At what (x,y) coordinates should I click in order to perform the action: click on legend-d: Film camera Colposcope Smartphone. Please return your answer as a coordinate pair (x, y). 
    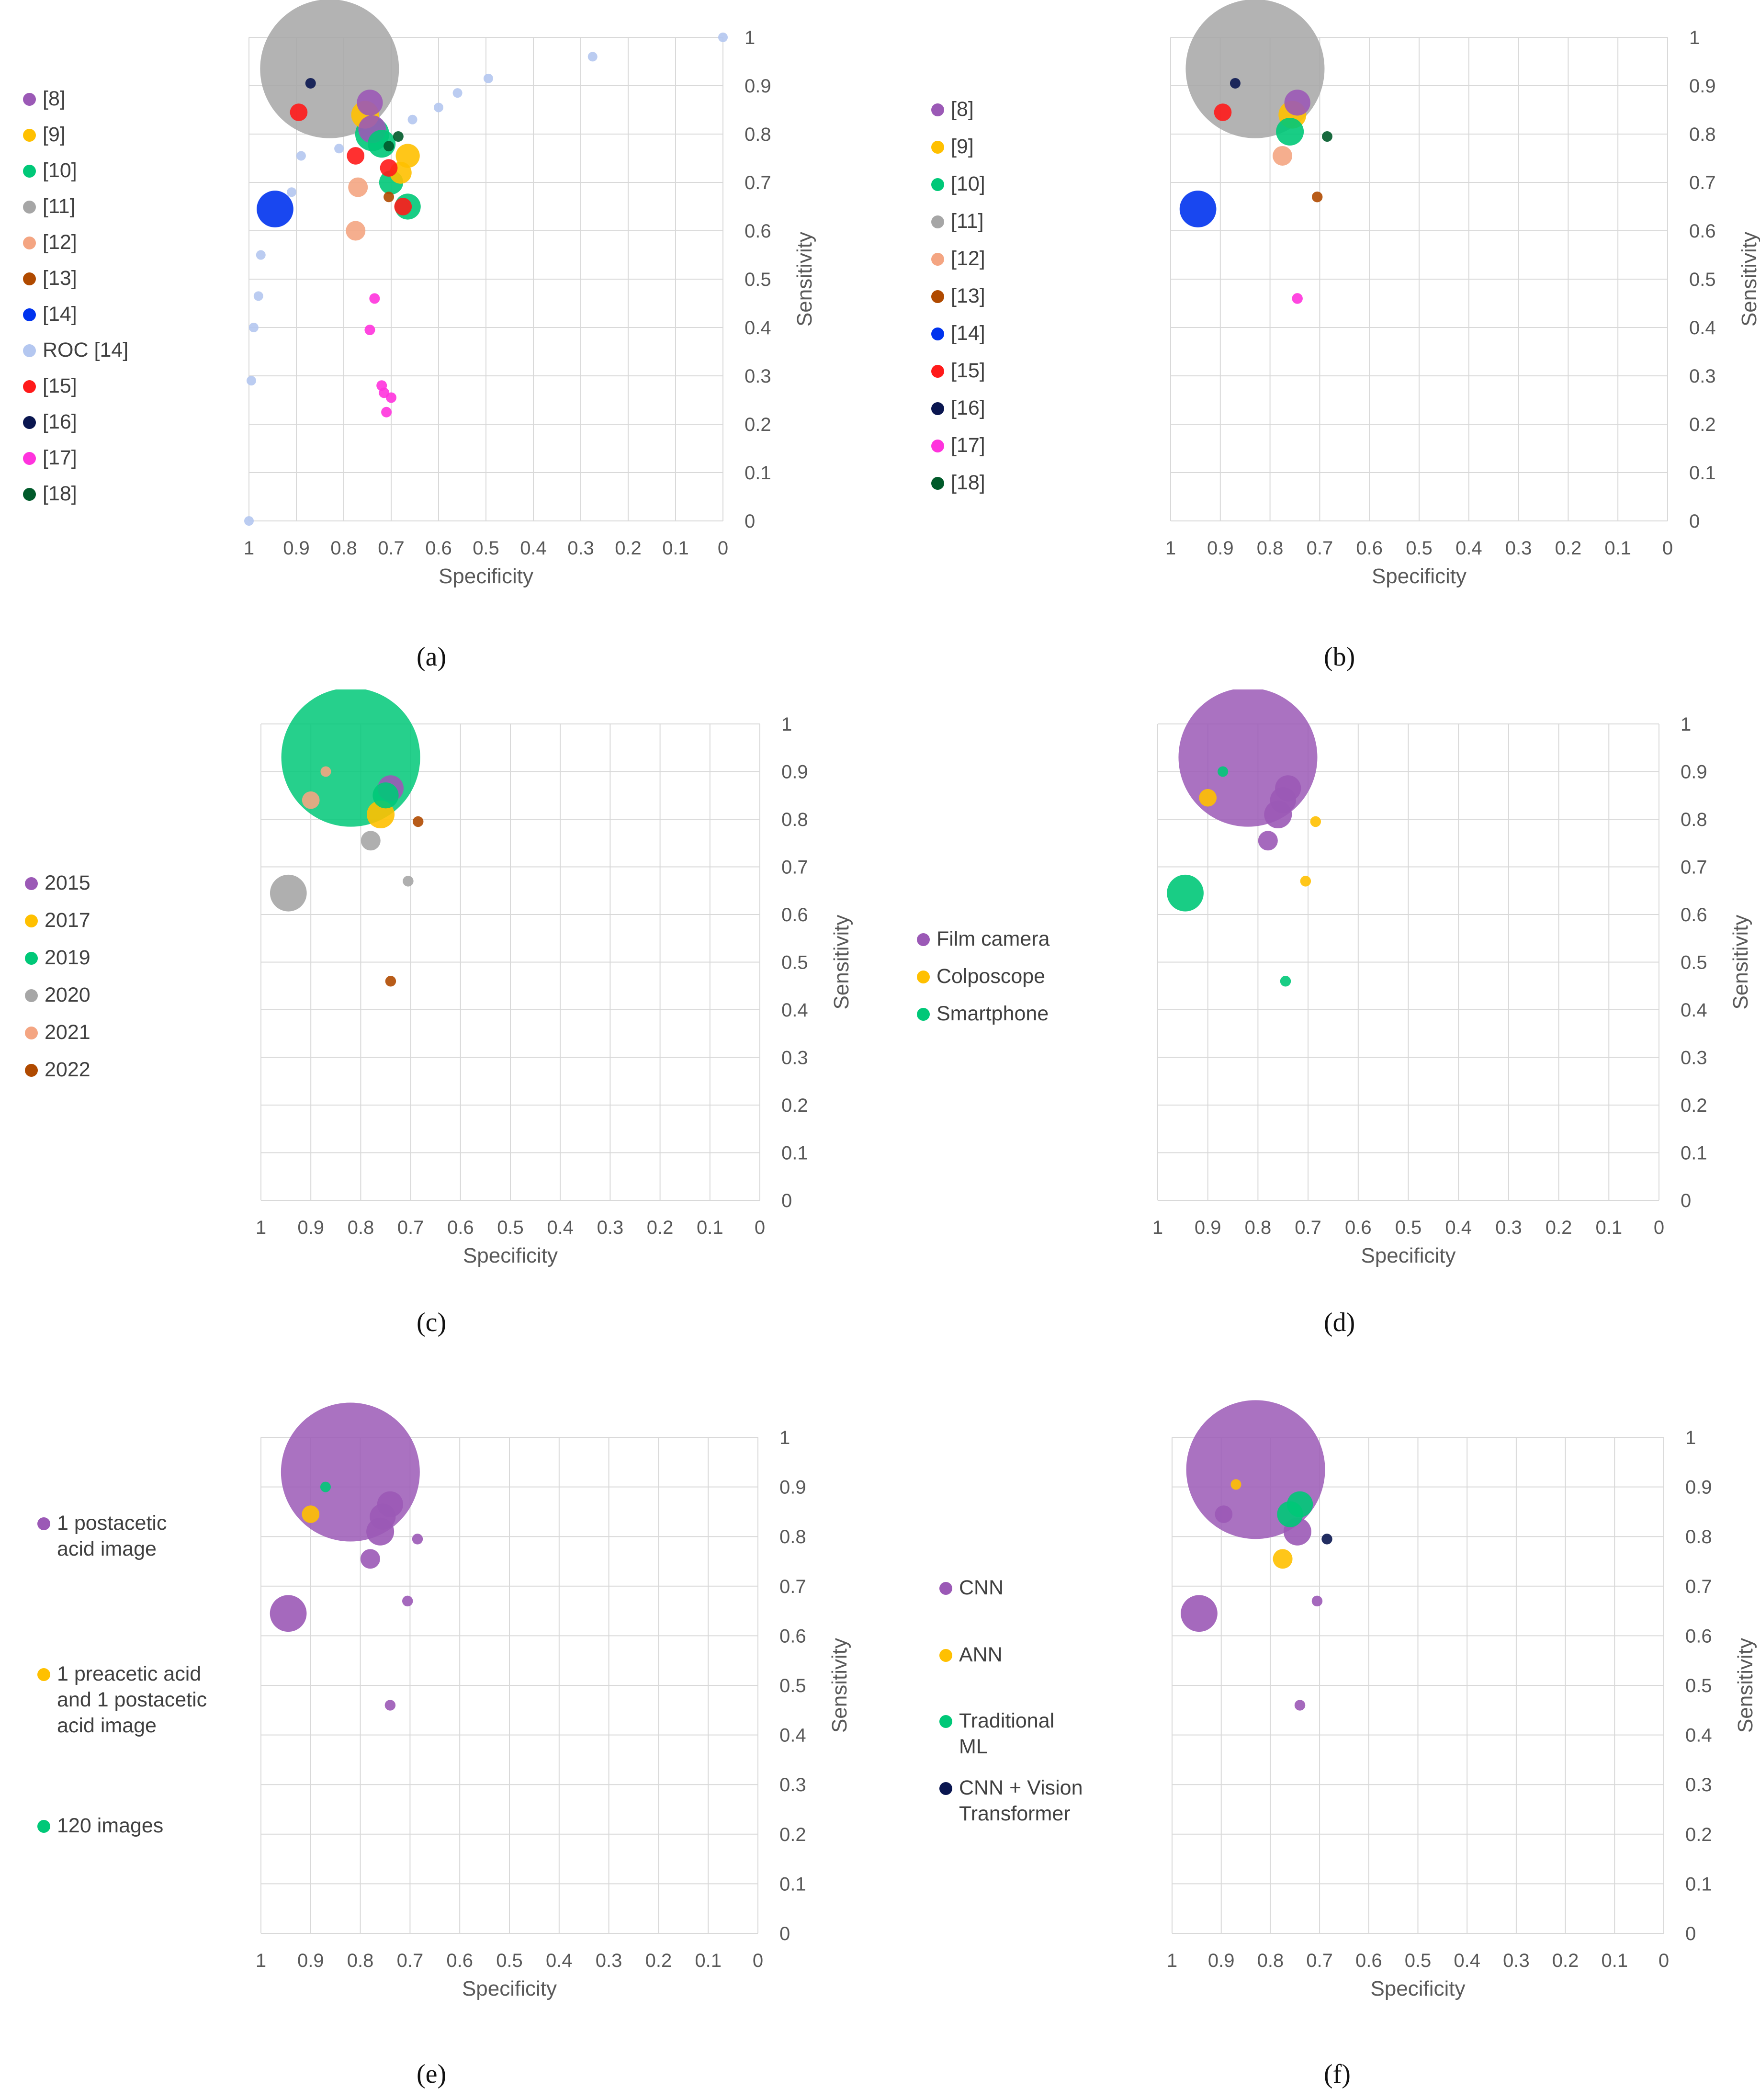
    Looking at the image, I should click on (1023, 998).